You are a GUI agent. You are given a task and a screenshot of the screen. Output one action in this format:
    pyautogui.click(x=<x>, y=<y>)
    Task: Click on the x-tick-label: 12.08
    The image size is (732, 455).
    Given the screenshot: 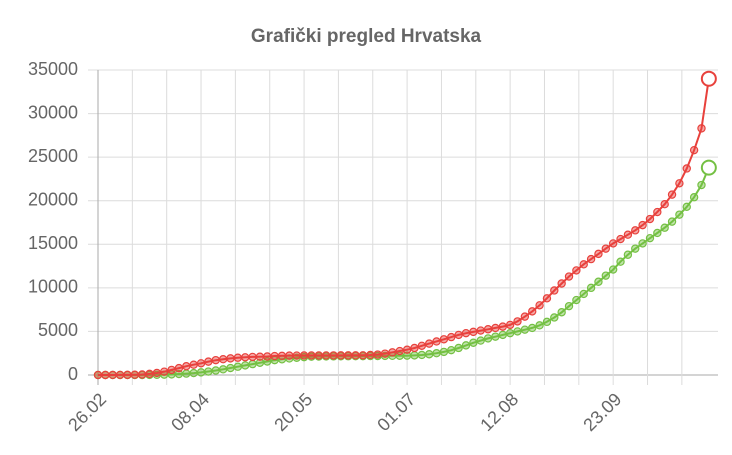 What is the action you would take?
    pyautogui.click(x=499, y=412)
    